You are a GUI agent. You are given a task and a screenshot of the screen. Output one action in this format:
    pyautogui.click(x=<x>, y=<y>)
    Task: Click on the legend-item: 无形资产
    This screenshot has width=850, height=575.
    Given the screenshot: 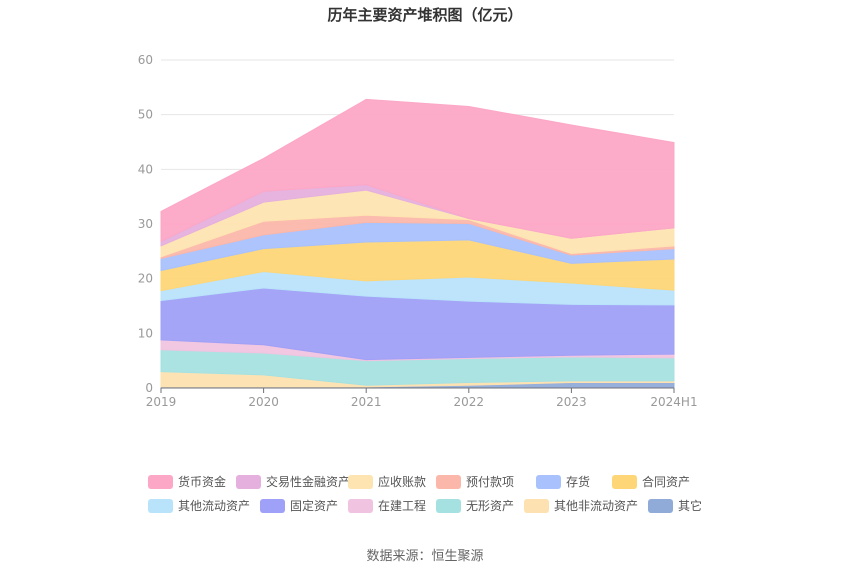 What is the action you would take?
    pyautogui.click(x=475, y=506)
    